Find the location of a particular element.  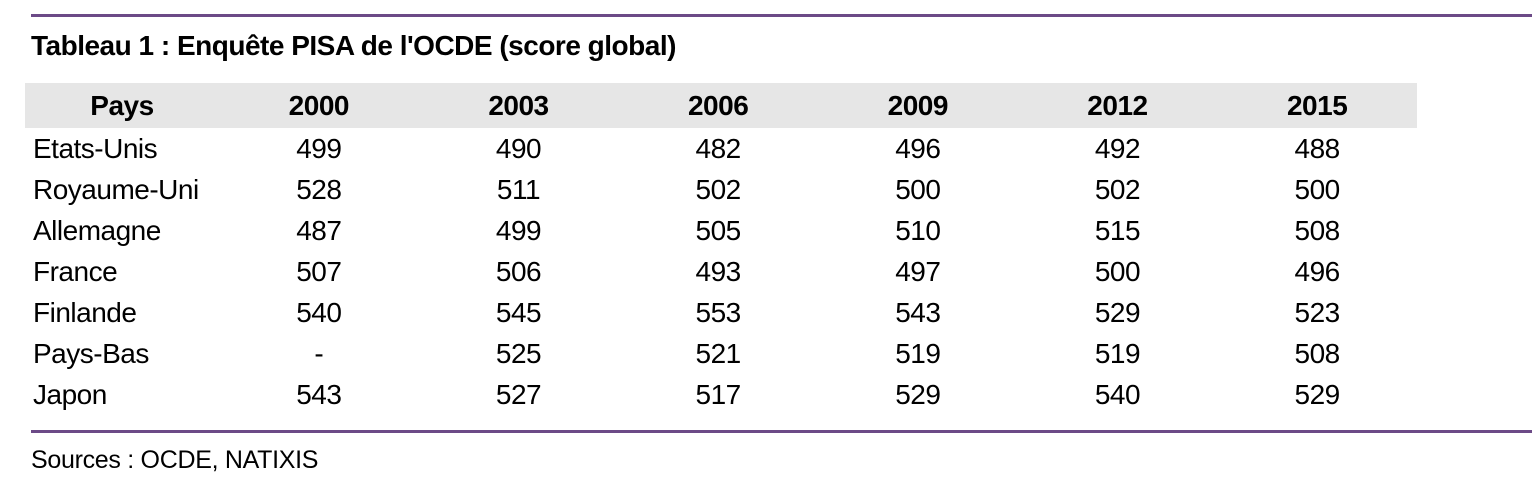

col-header-pays: Pays is located at coordinates (122, 106).